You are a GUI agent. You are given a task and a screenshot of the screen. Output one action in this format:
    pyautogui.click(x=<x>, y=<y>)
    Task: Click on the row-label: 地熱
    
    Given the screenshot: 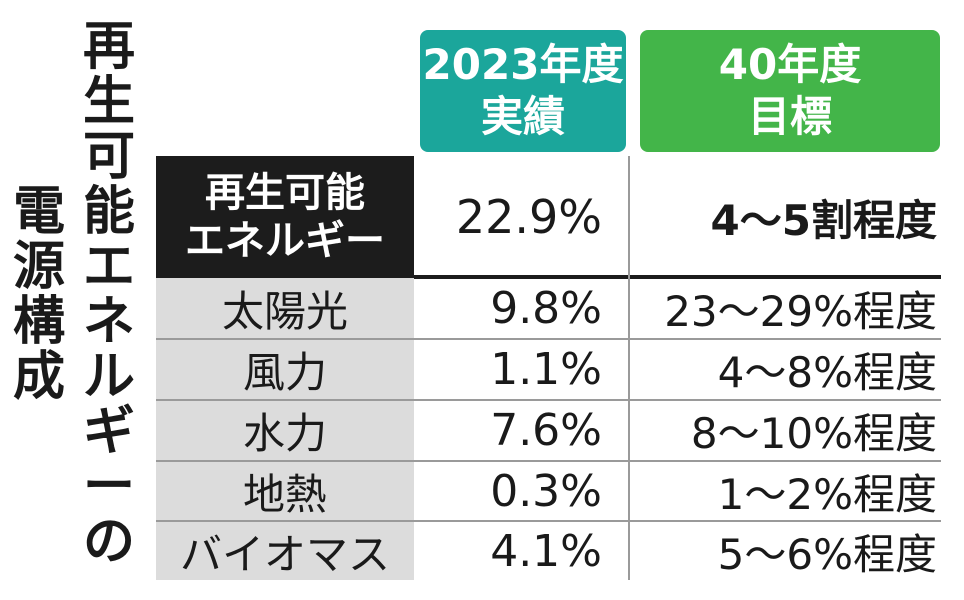 What is the action you would take?
    pyautogui.click(x=285, y=491)
    